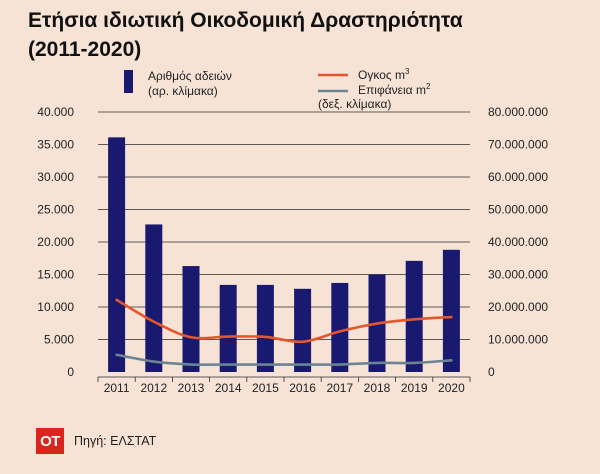 The image size is (600, 474). I want to click on right-tick-label: 50.000.000, so click(518, 210).